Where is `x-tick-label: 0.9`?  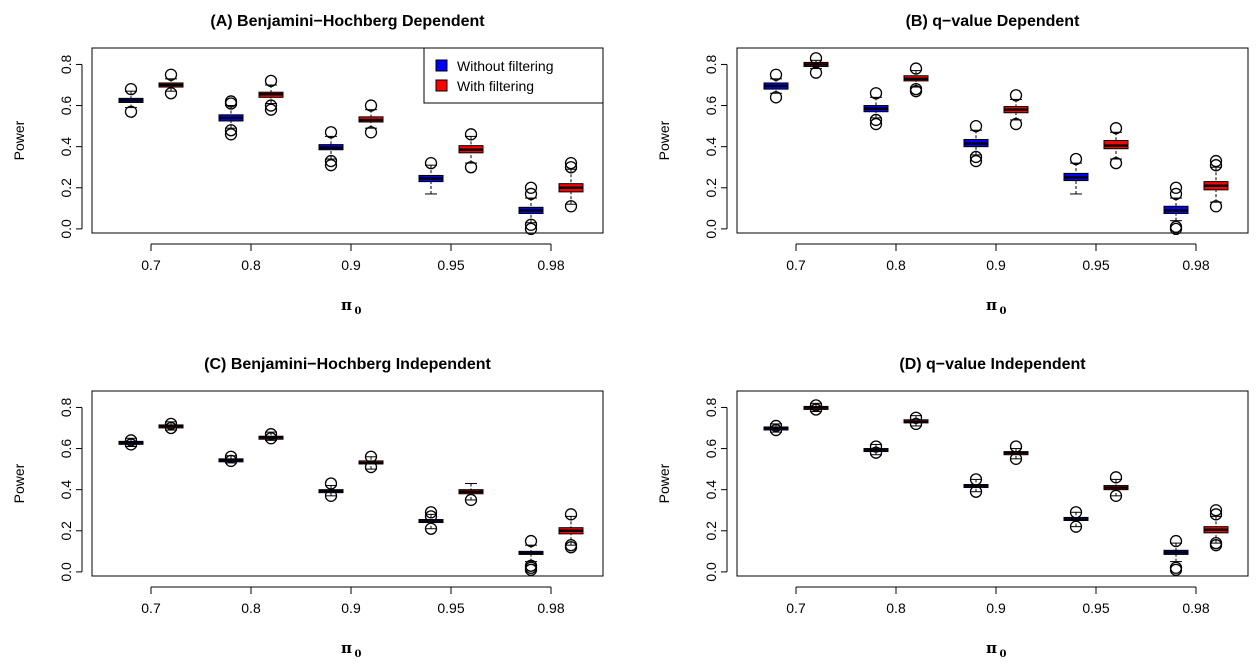
x-tick-label: 0.9 is located at coordinates (351, 608).